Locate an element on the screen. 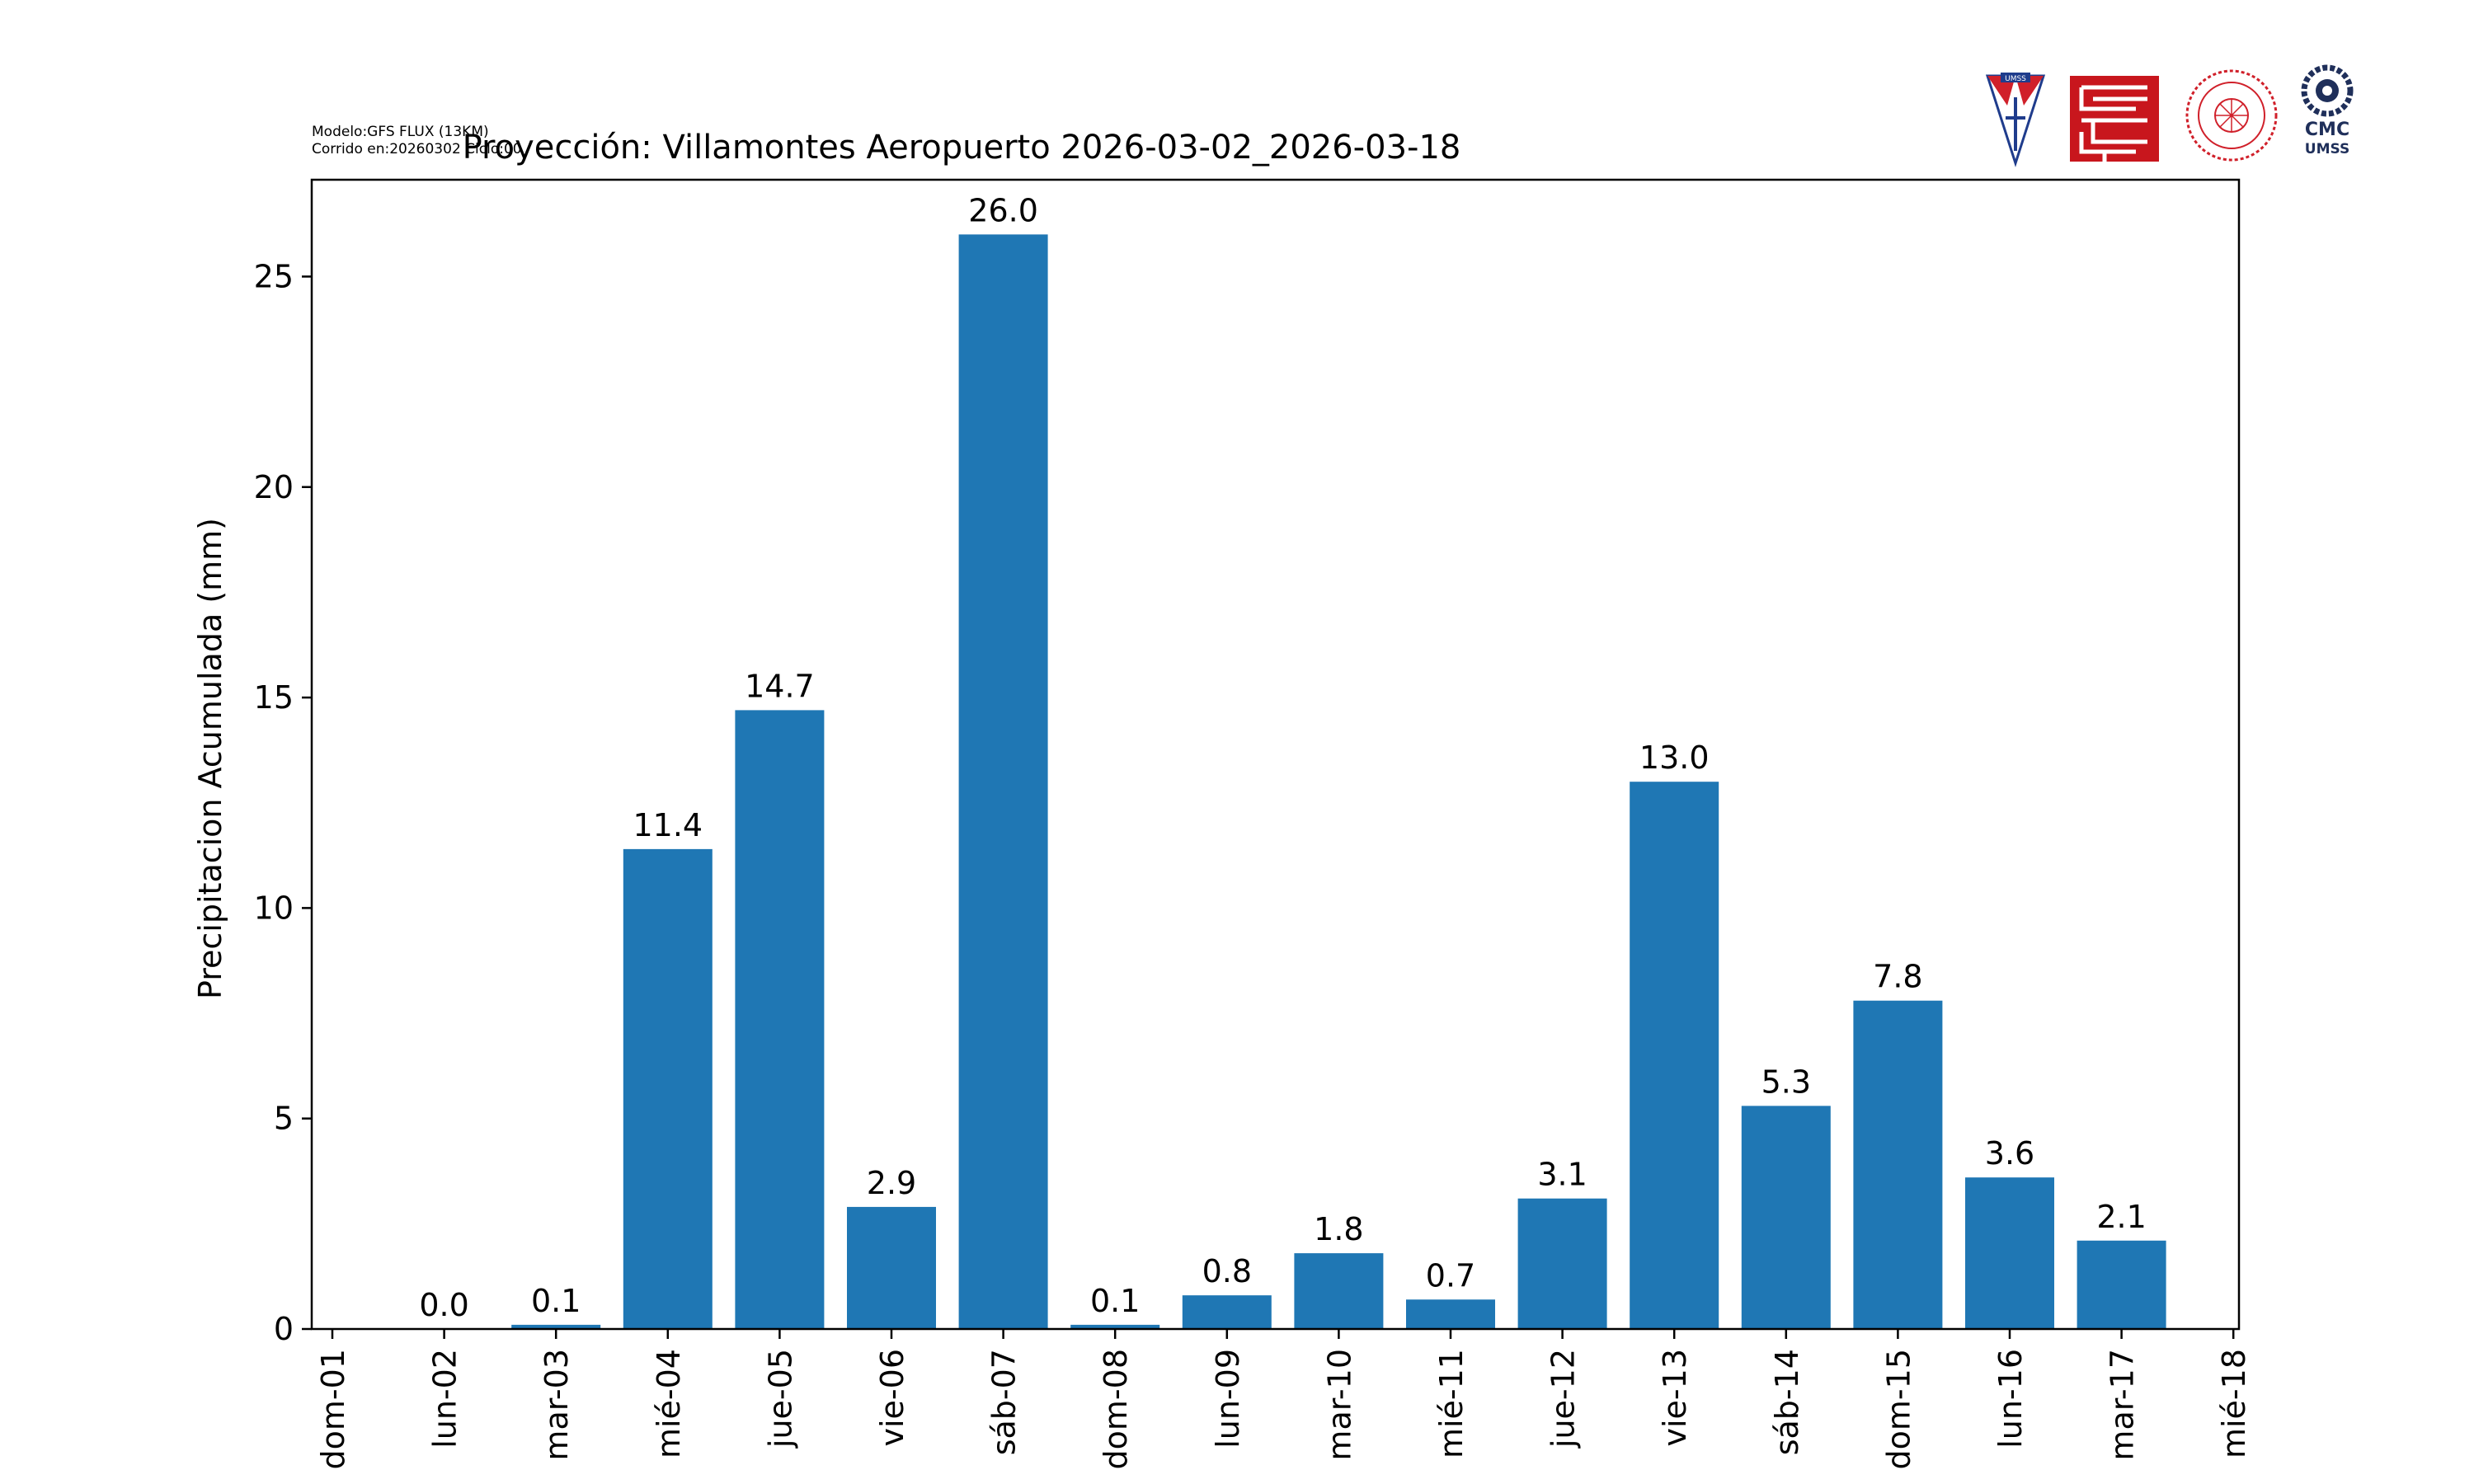 Image resolution: width=2474 pixels, height=1484 pixels. bar-sáb-07 is located at coordinates (1003, 781).